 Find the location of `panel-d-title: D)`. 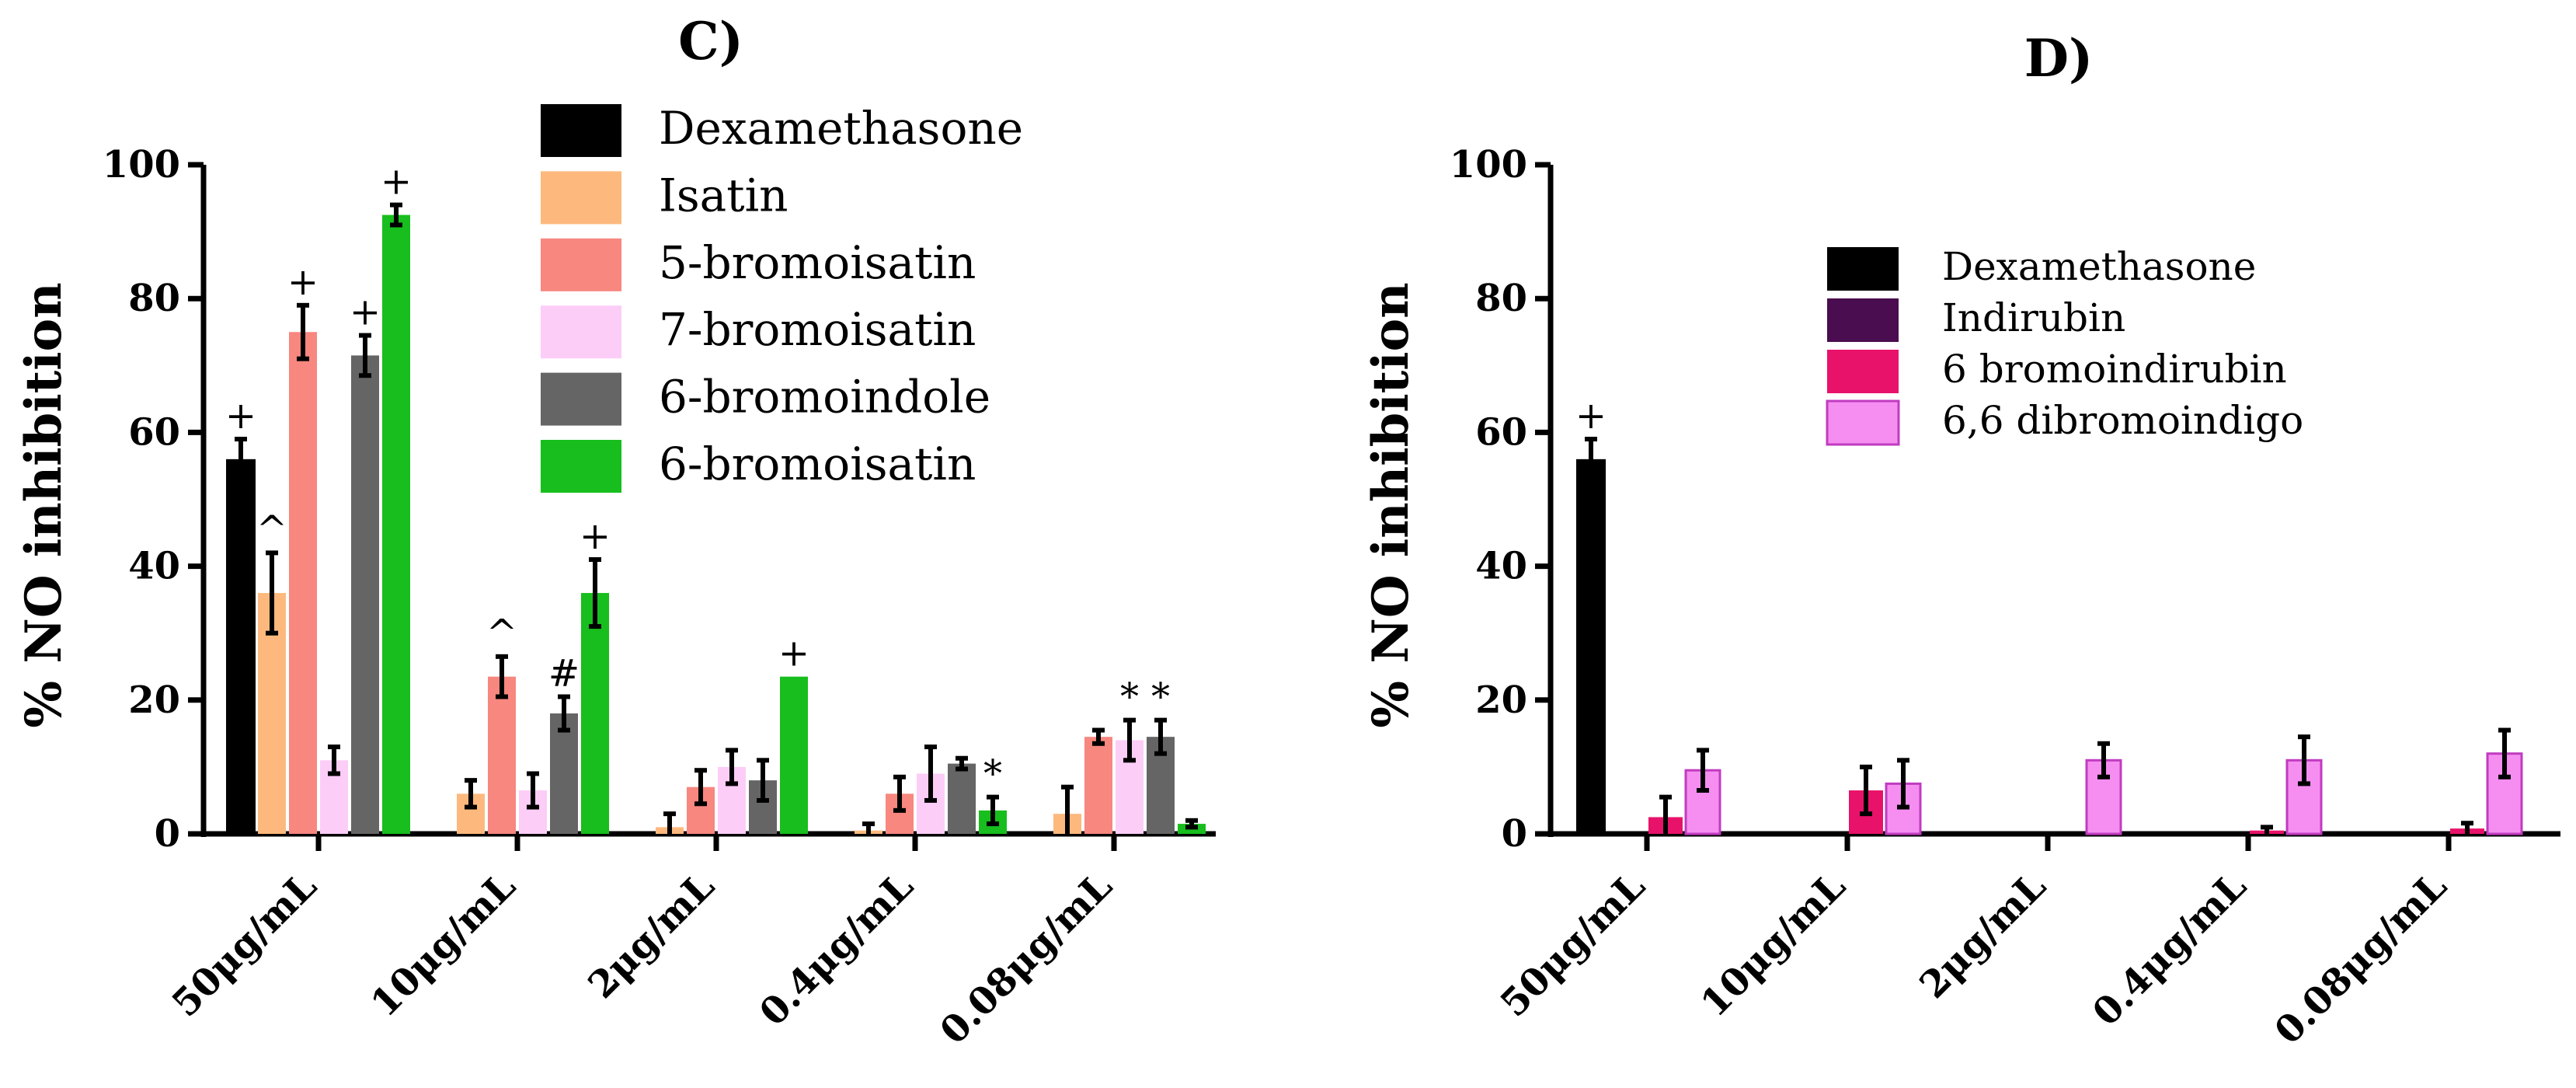

panel-d-title: D) is located at coordinates (2058, 58).